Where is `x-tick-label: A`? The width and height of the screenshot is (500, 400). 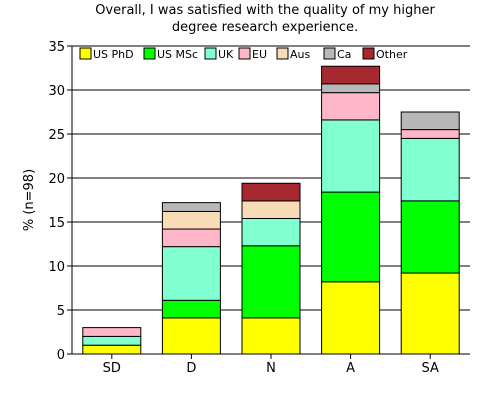
x-tick-label: A is located at coordinates (350, 368).